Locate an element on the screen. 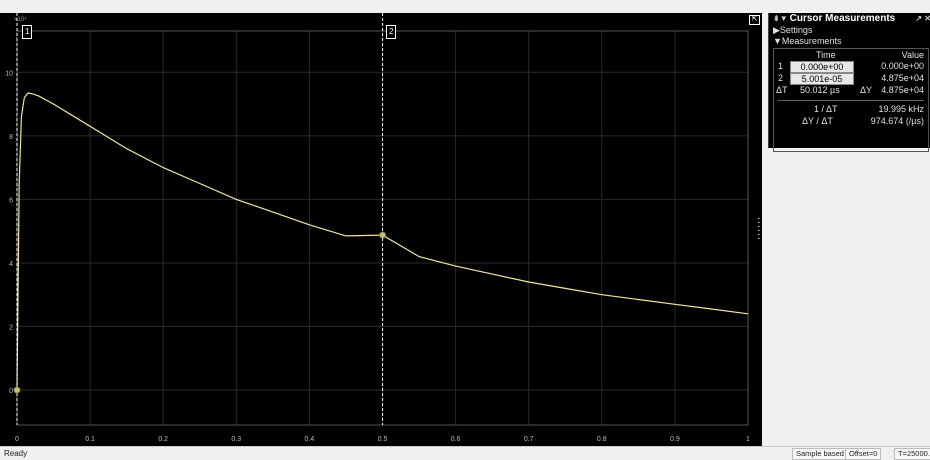  cursor1-time-field: 0.000e+00 is located at coordinates (822, 67).